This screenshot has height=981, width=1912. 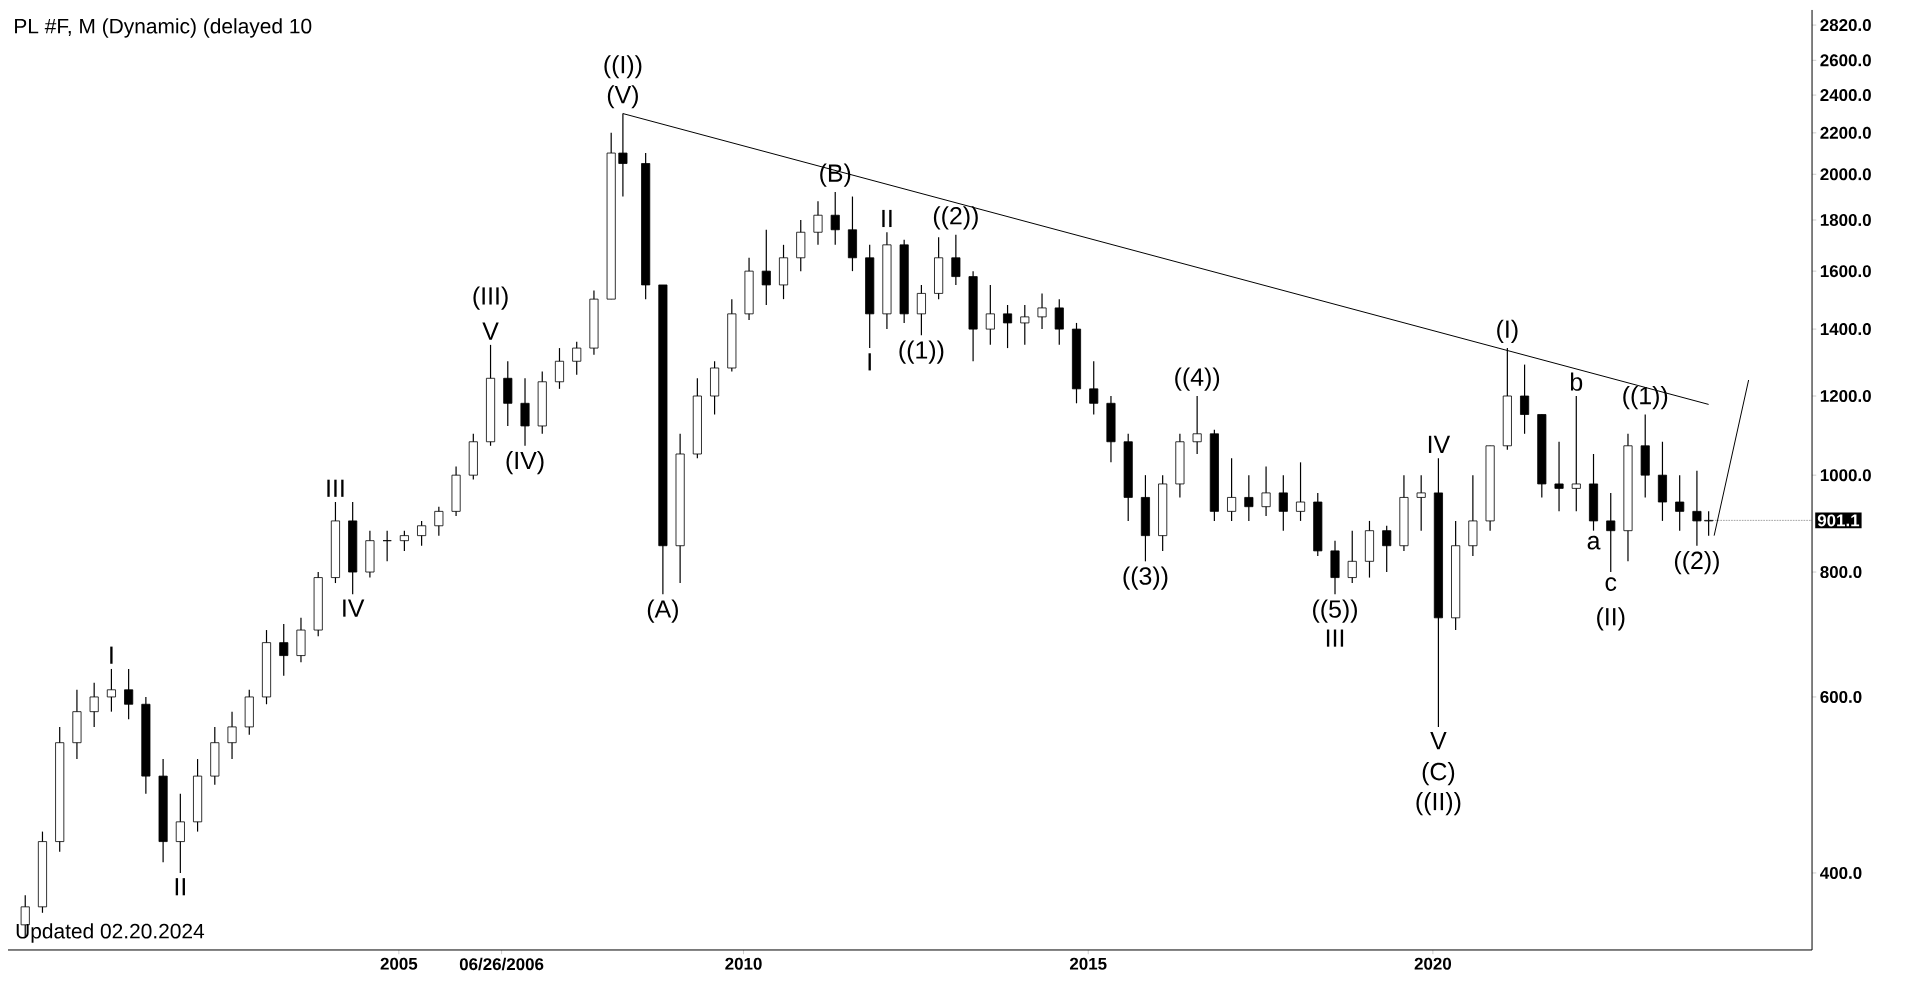 I want to click on y-tick-label: 600.0, so click(x=1841, y=696).